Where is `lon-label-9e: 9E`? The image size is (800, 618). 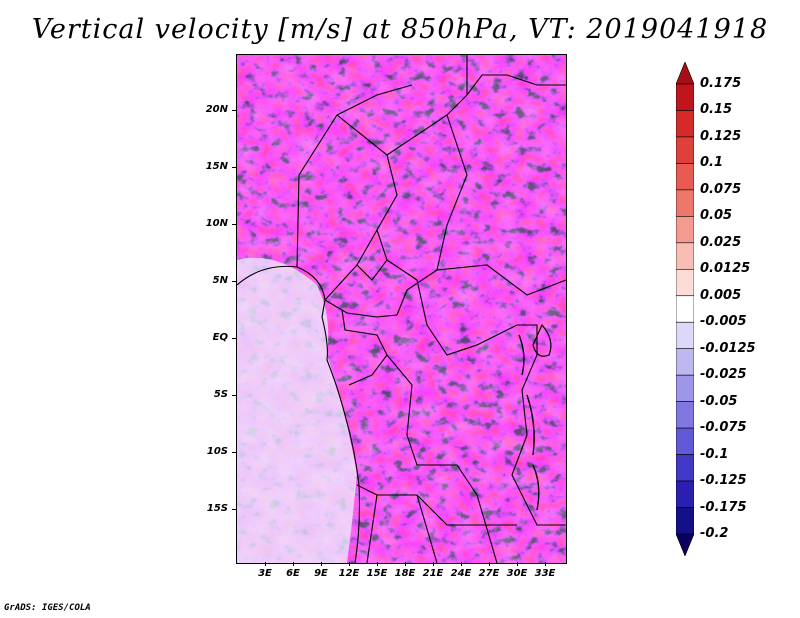 lon-label-9e: 9E is located at coordinates (321, 573).